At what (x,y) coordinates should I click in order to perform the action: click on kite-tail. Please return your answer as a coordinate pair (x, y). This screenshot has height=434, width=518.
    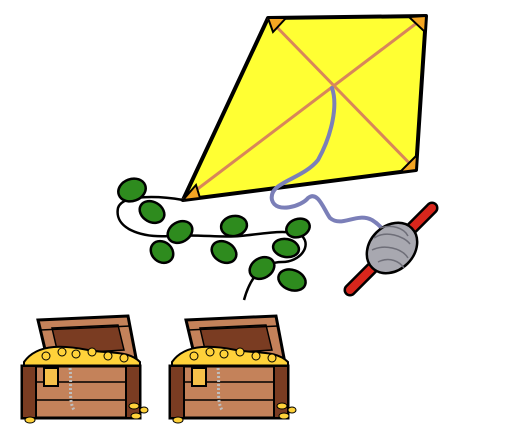
    Looking at the image, I should click on (213, 239).